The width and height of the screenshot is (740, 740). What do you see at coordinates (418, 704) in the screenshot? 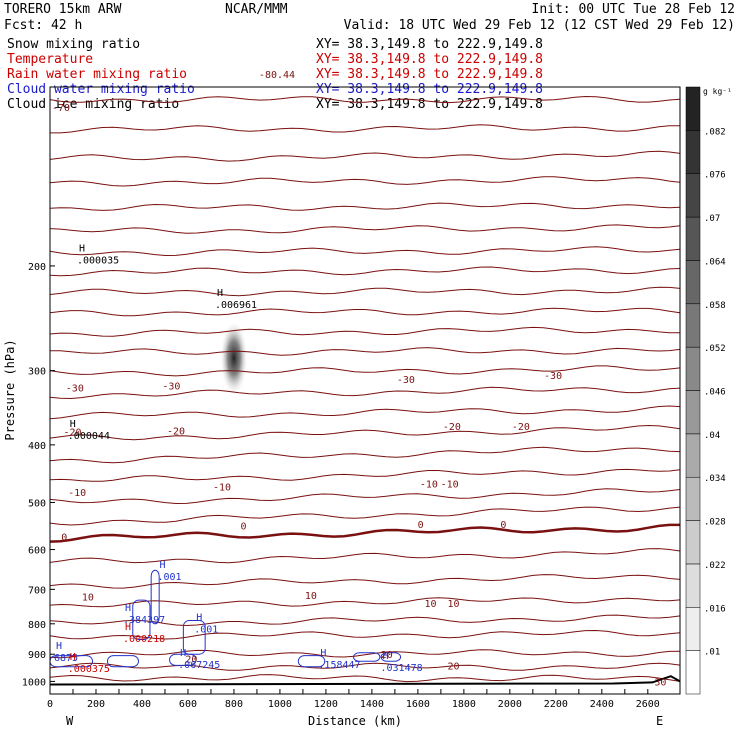
I see `x-tick-label: 1600` at bounding box center [418, 704].